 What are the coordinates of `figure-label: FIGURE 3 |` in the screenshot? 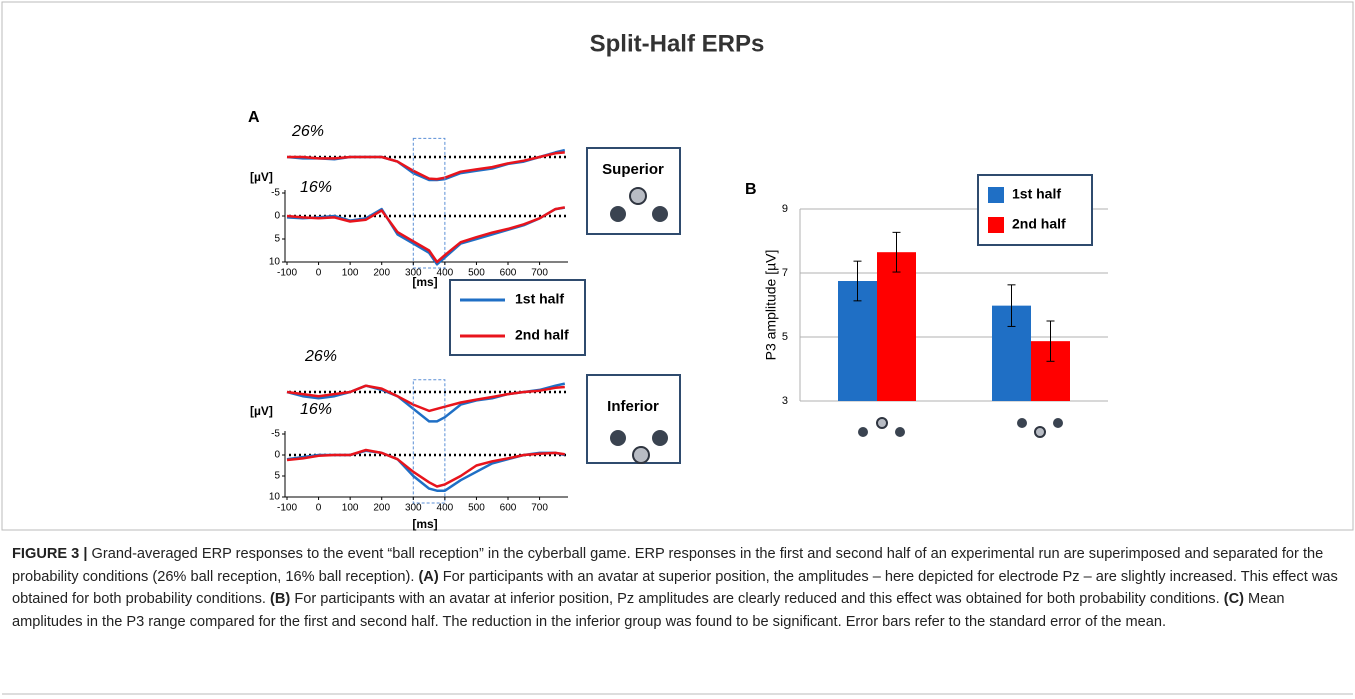 It's located at (50, 554).